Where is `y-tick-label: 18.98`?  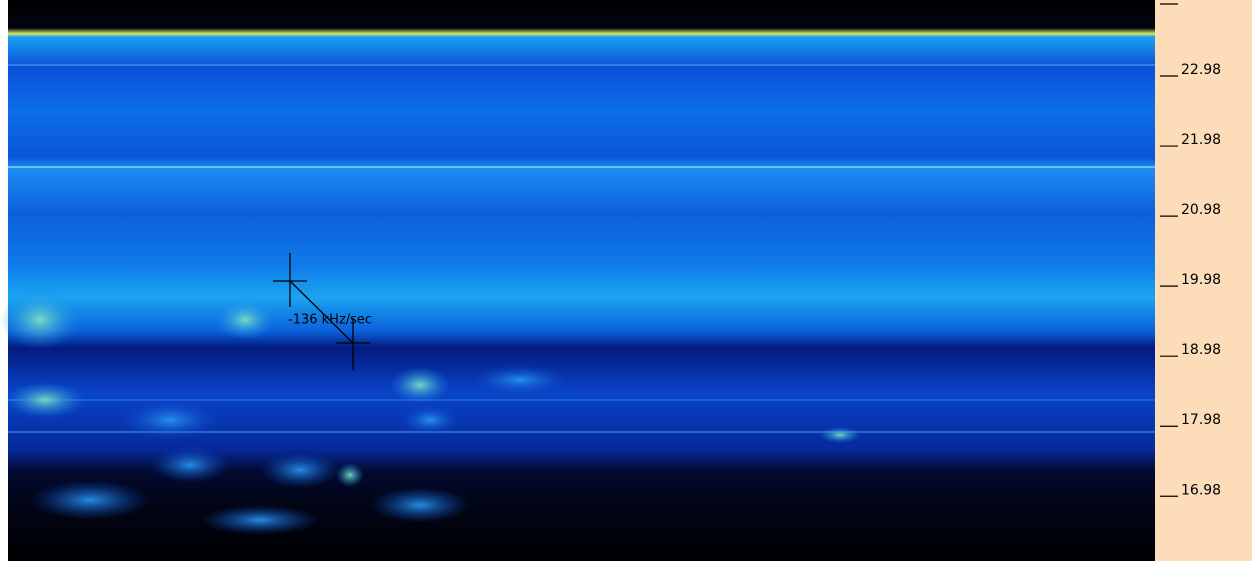 y-tick-label: 18.98 is located at coordinates (1201, 350).